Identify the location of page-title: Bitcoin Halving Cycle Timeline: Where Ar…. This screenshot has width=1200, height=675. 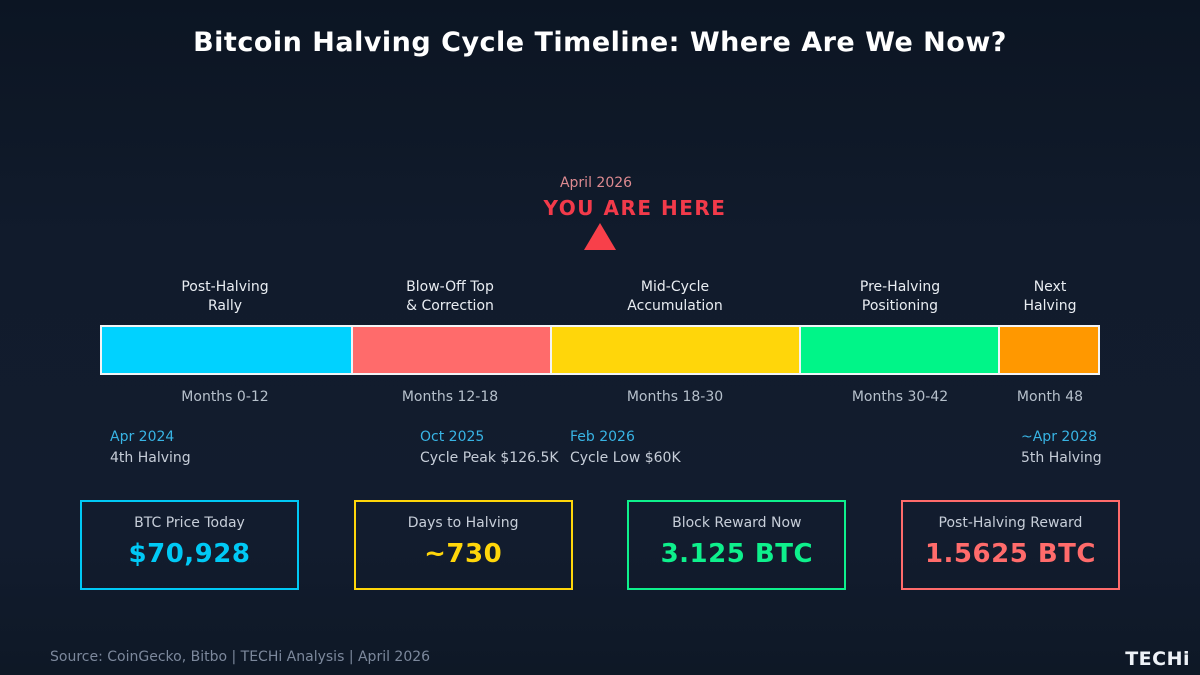
(600, 42).